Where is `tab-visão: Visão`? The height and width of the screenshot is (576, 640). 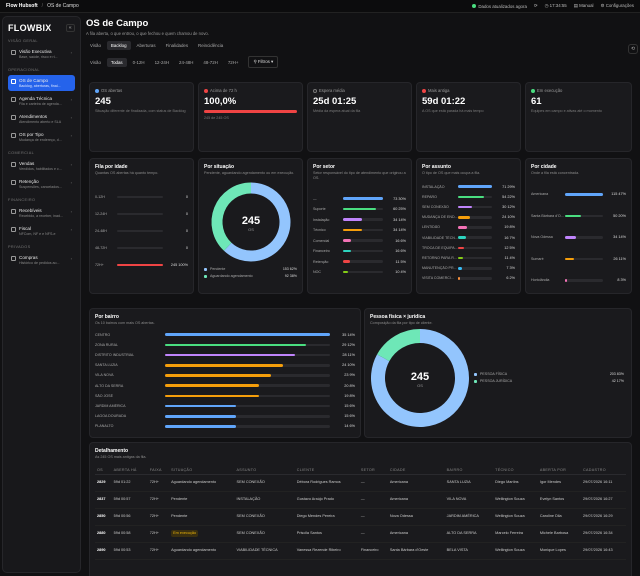
tab-visão: Visão is located at coordinates (95, 45).